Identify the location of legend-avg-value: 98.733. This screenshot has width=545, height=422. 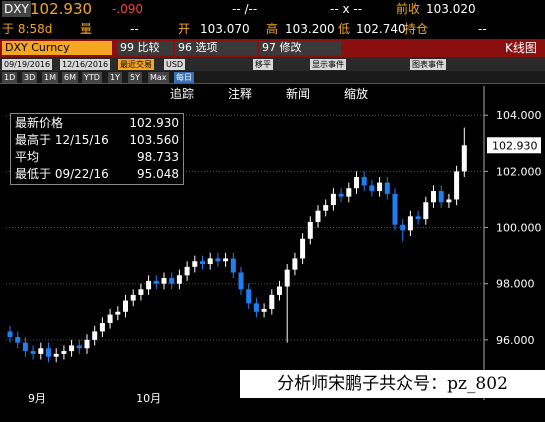
(158, 157).